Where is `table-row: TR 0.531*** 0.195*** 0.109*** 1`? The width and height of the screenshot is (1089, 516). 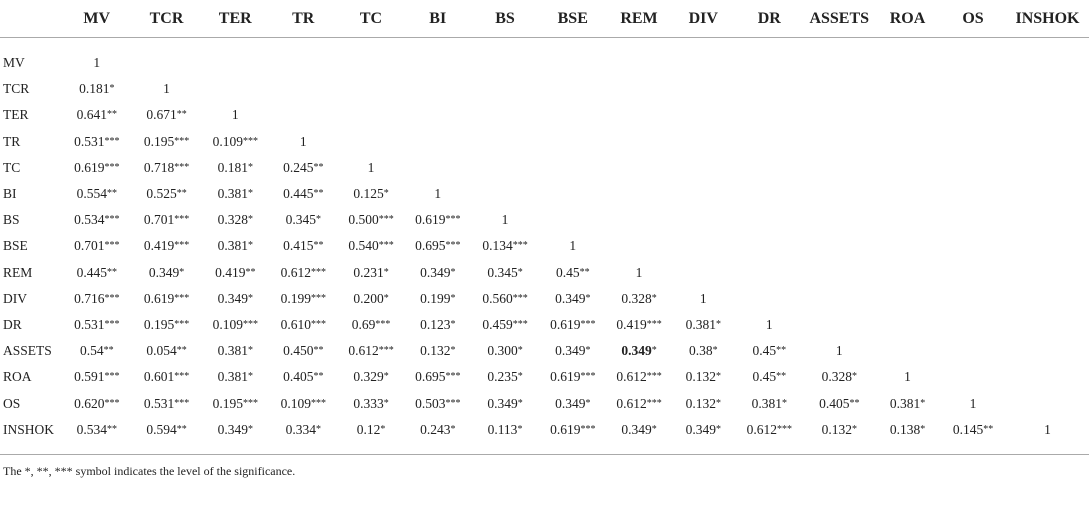
table-row: TR 0.531*** 0.195*** 0.109*** 1 is located at coordinates (544, 142).